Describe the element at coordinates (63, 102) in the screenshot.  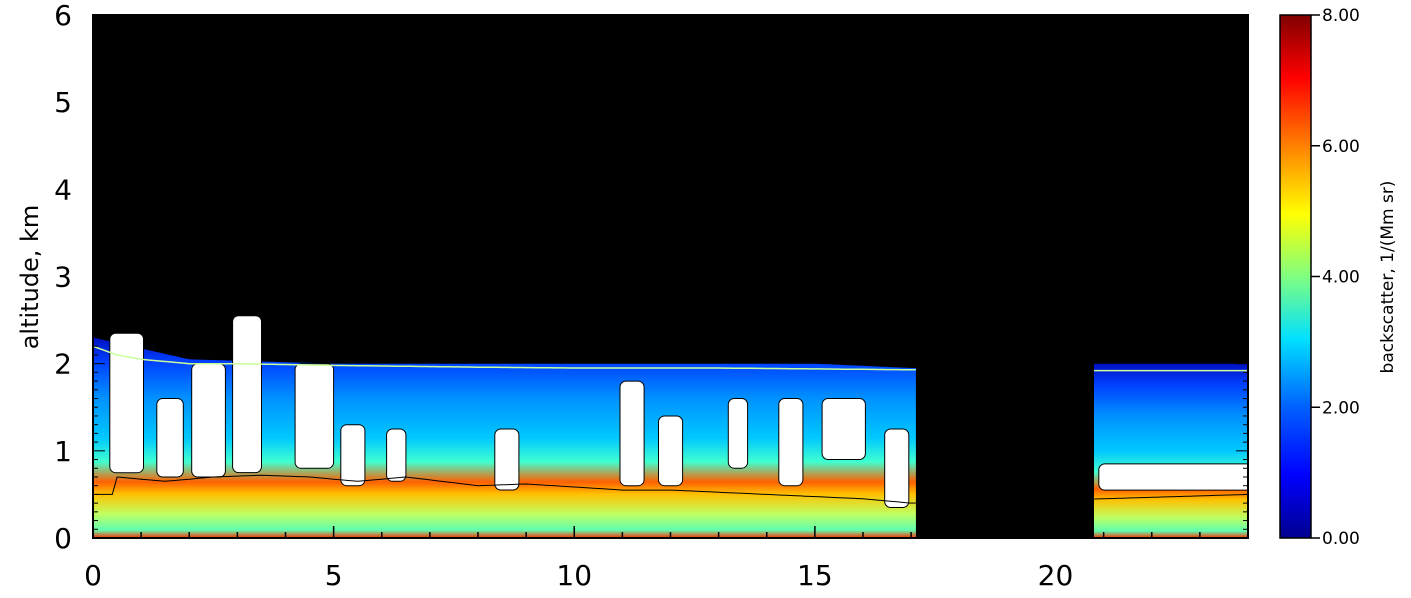
I see `y-tick-label: 5` at that location.